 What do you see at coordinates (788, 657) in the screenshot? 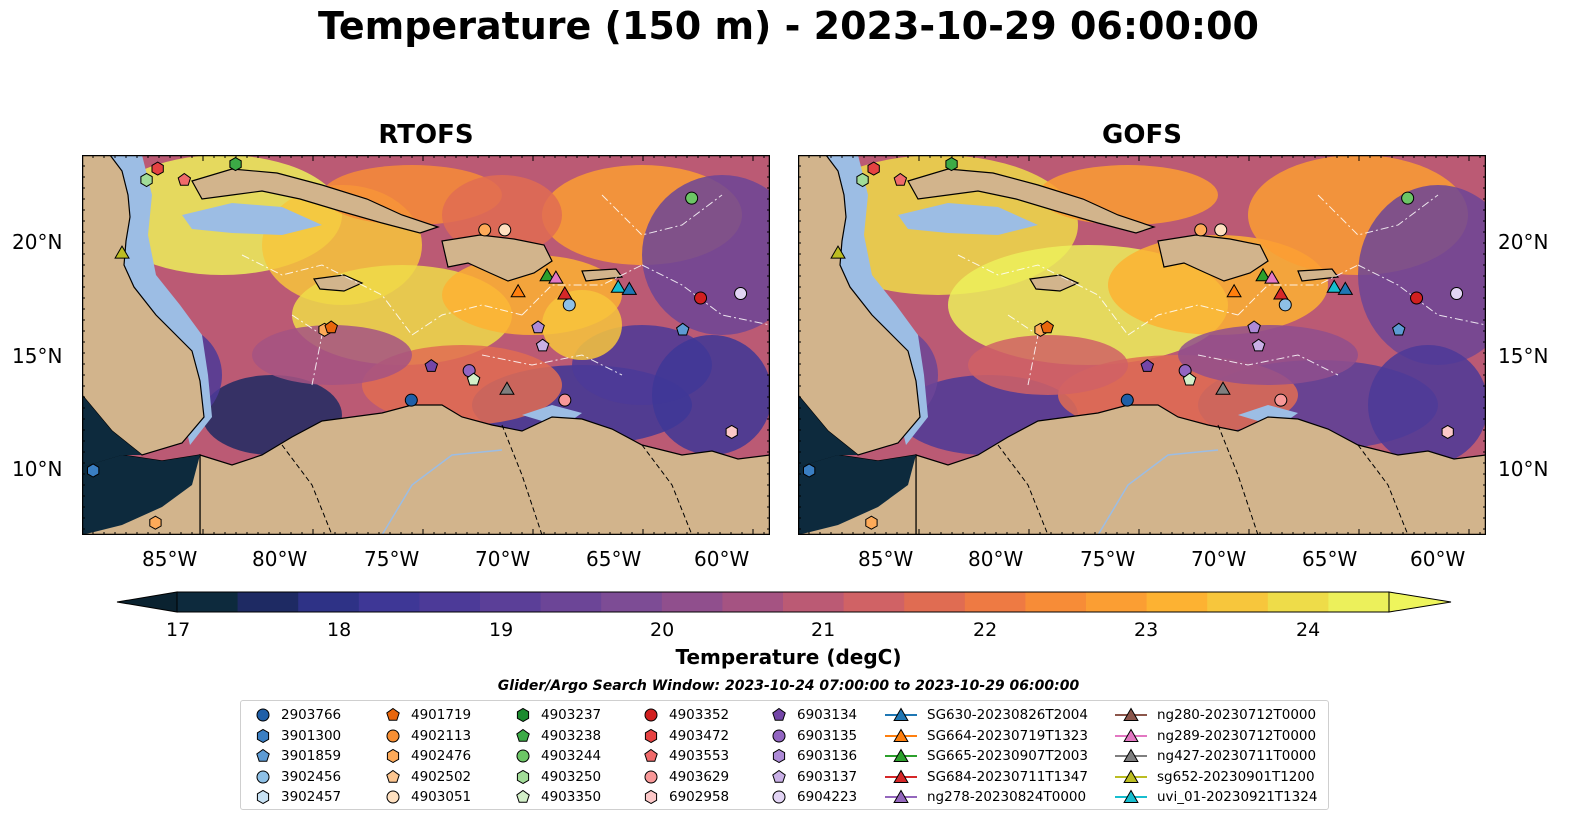
I see `colorbar-label: Temperature (degC)` at bounding box center [788, 657].